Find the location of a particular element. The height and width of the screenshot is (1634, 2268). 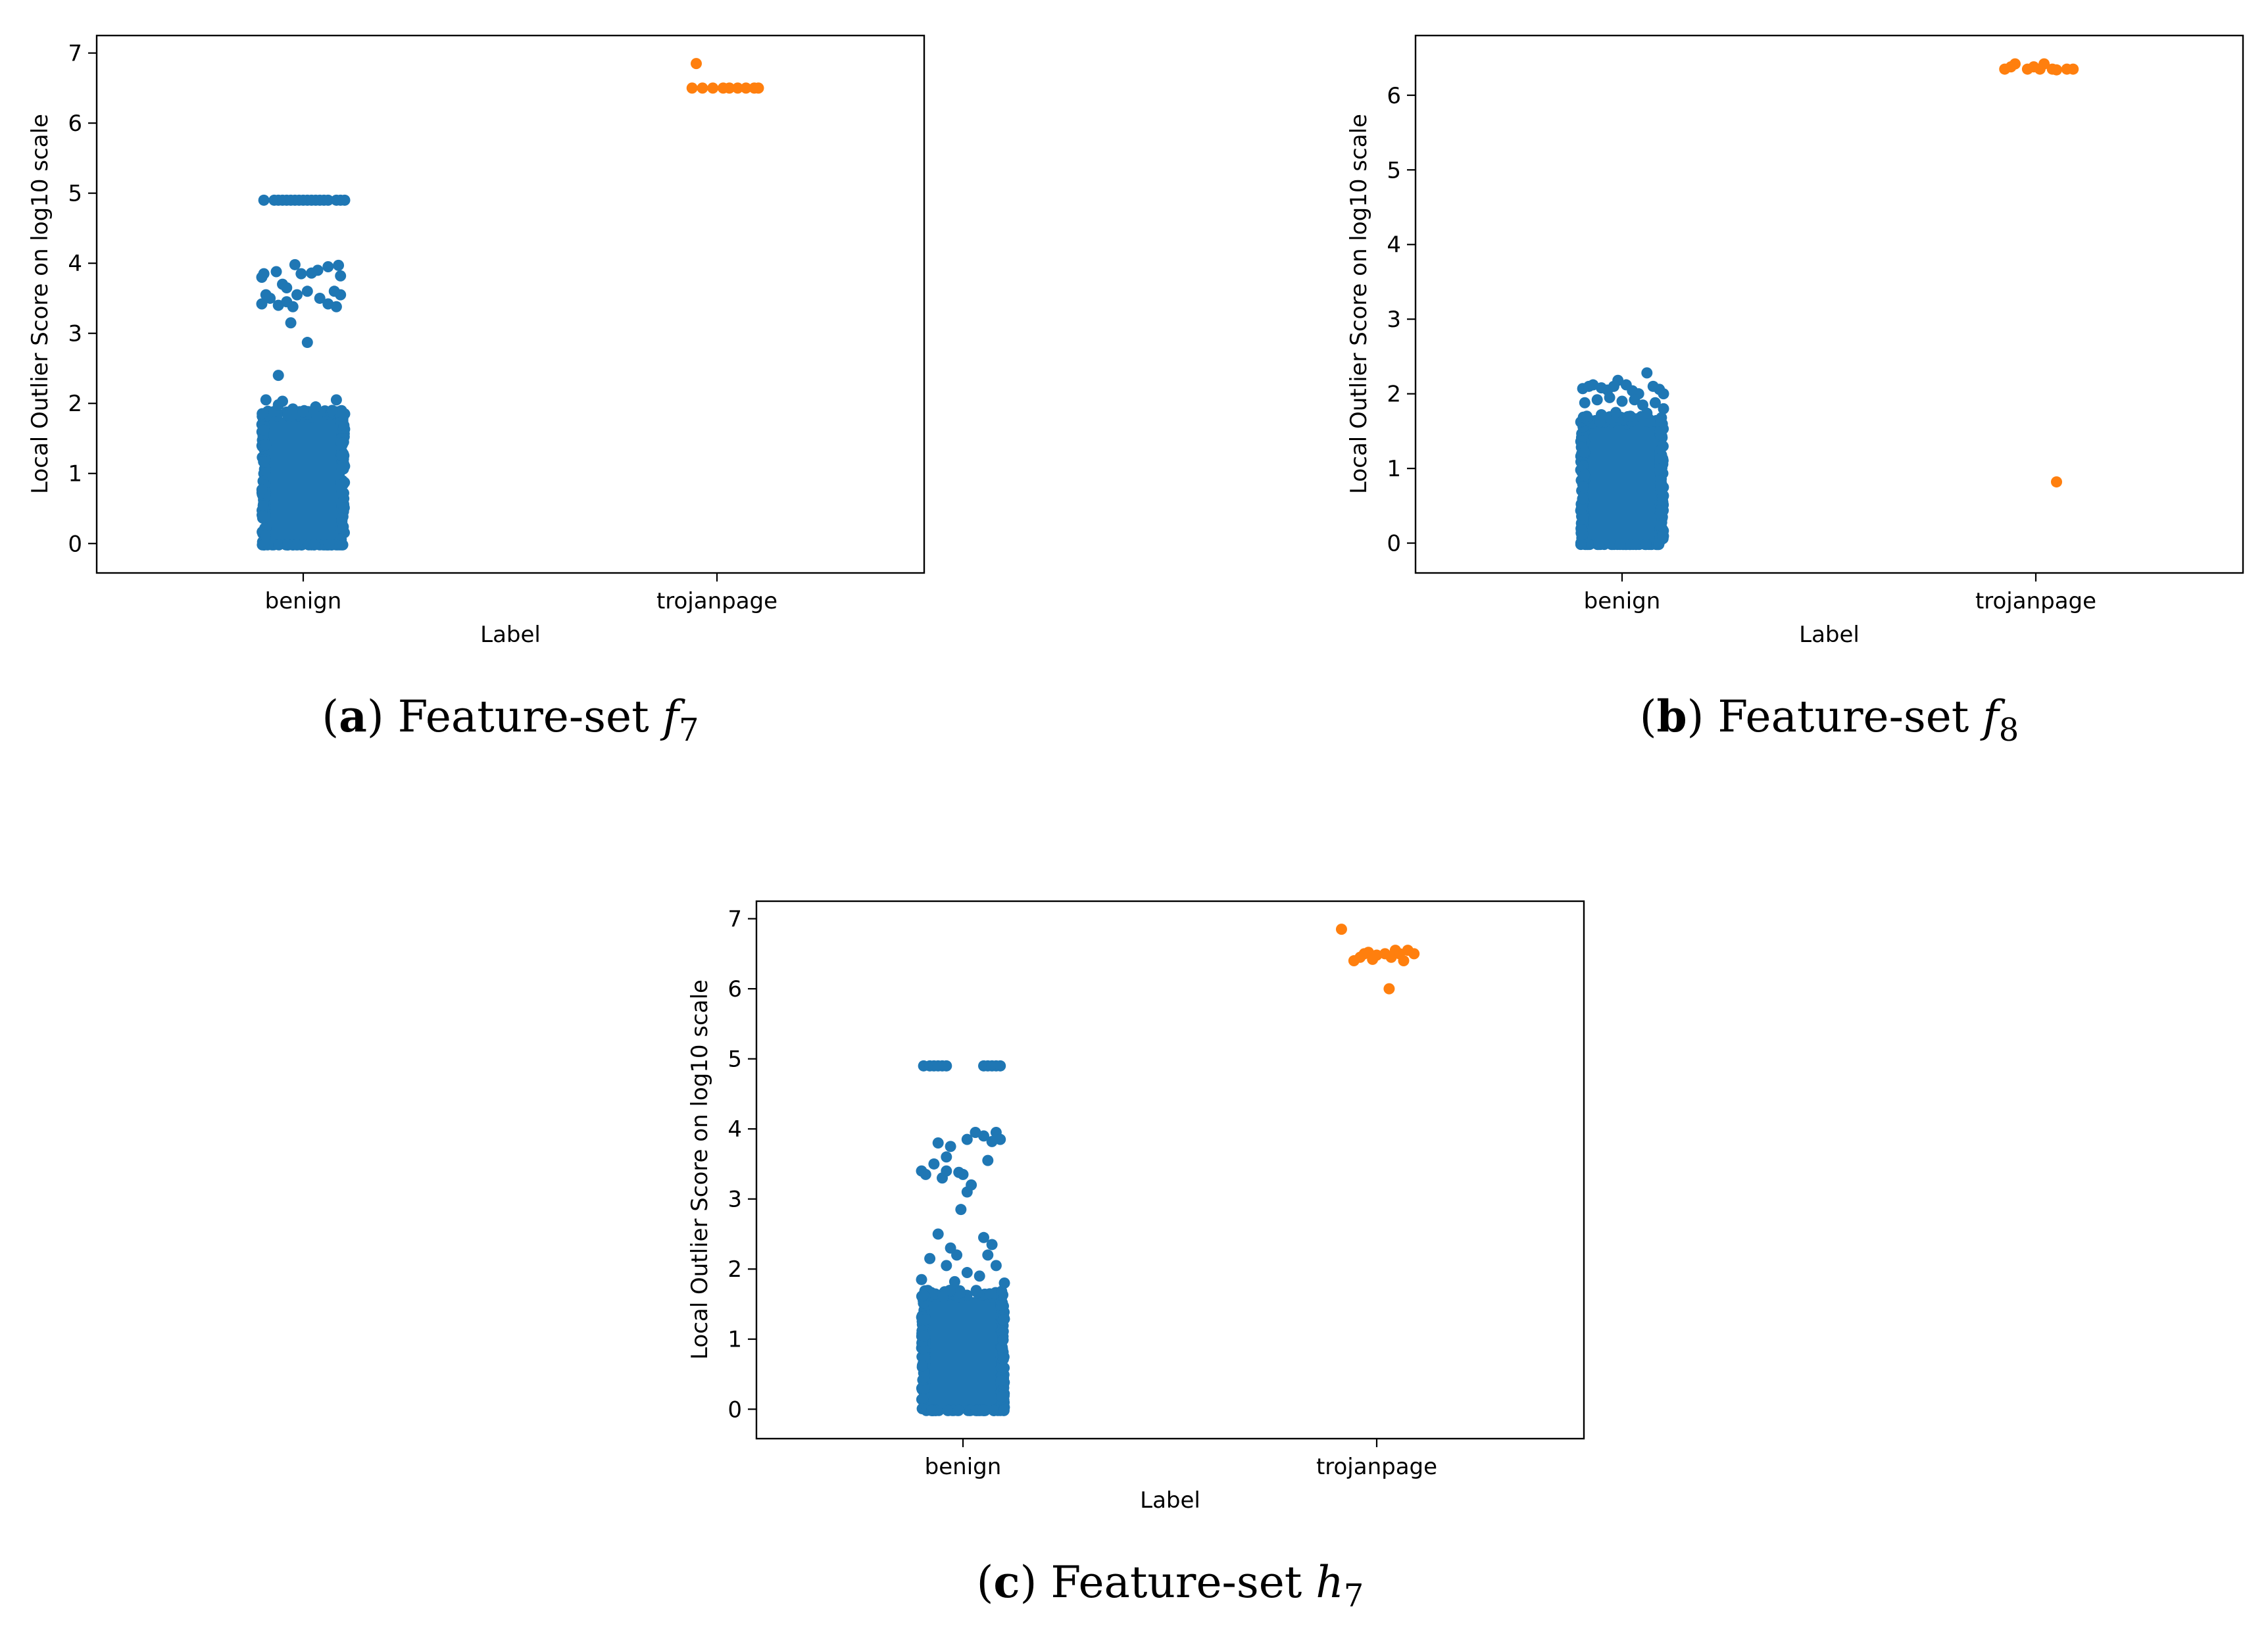

panel-b-axes-frame is located at coordinates (1829, 304).